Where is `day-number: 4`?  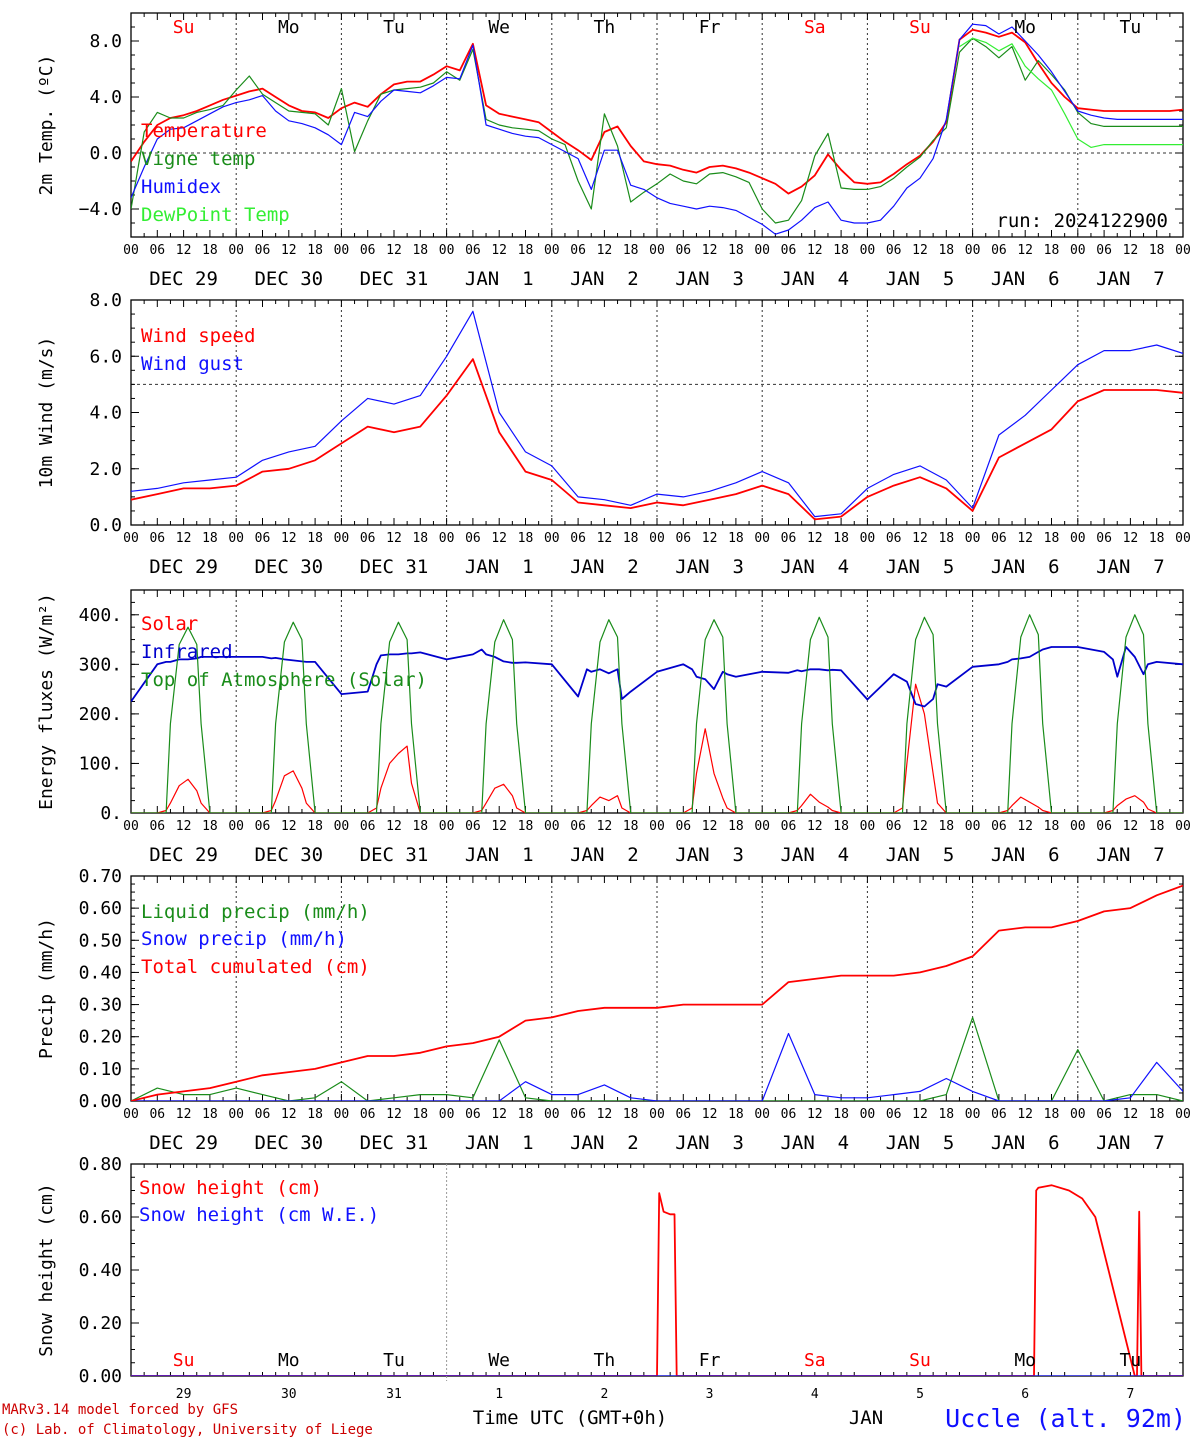
day-number: 4 is located at coordinates (815, 1394).